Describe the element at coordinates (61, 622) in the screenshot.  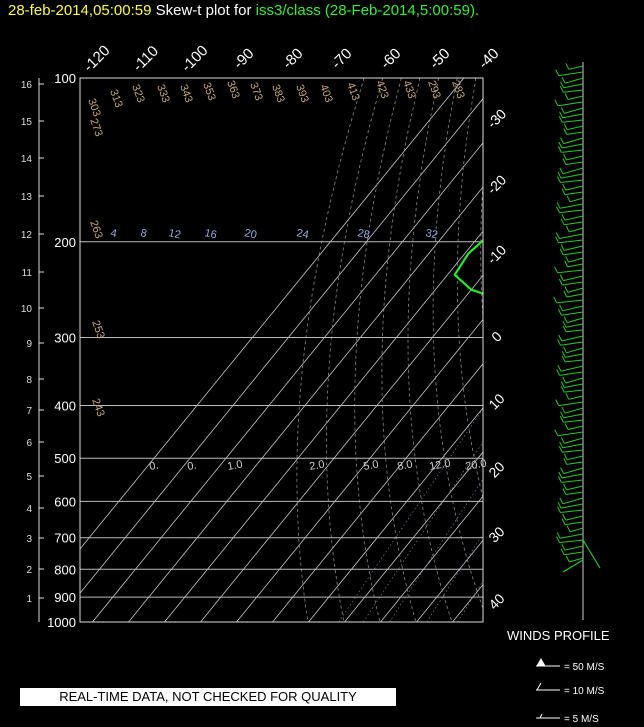
I see `pressure-tick-label: 1000` at that location.